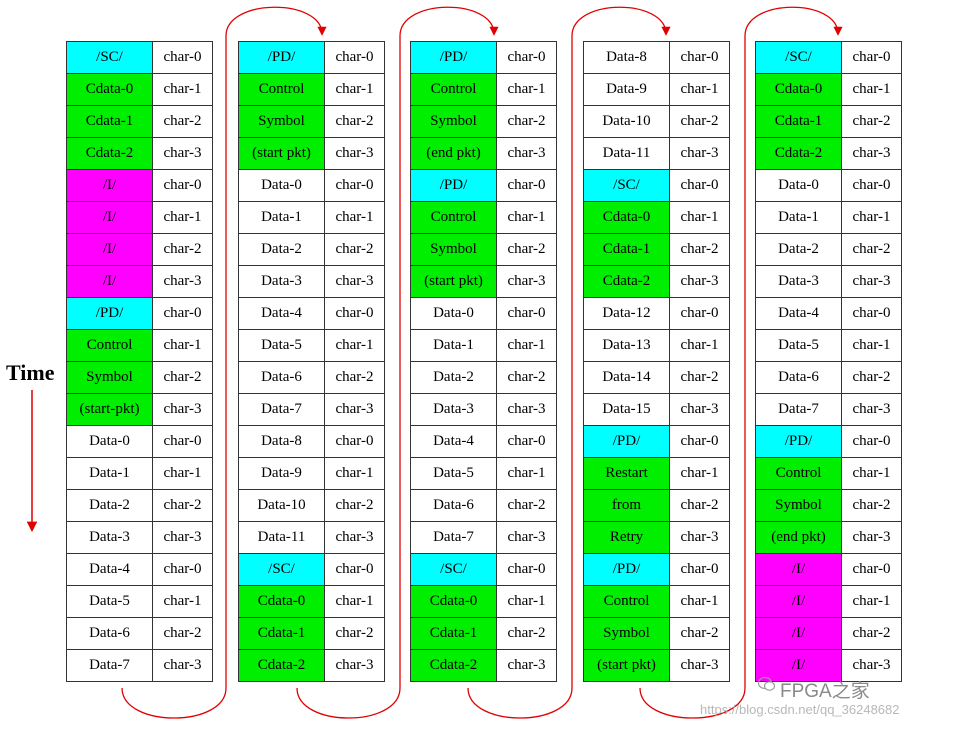  I want to click on symbol-row: Data-5 char-1, so click(484, 474).